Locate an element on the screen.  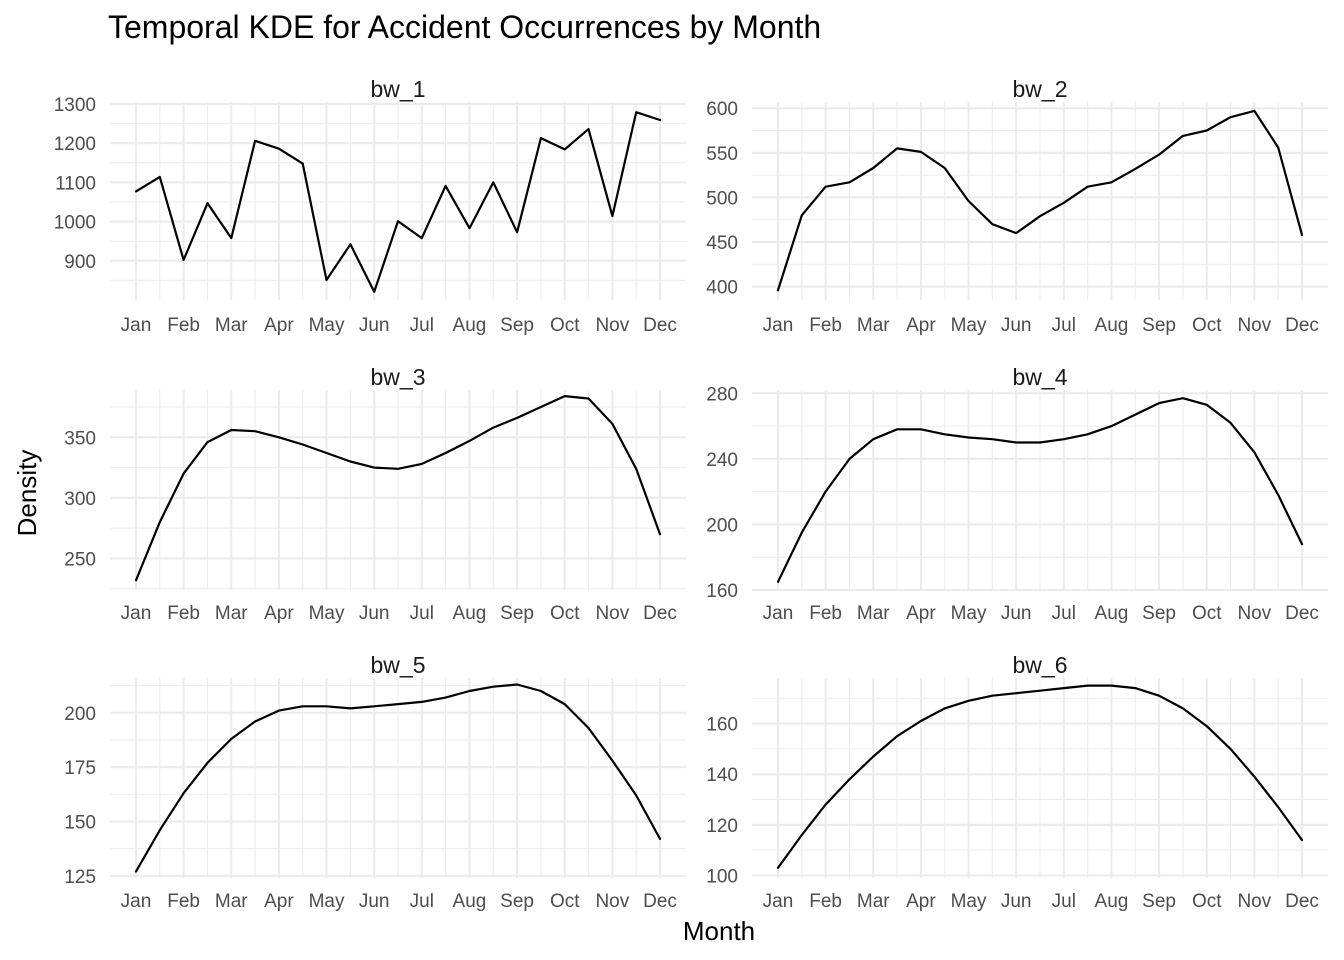
y-tick-label: 600 is located at coordinates (722, 109).